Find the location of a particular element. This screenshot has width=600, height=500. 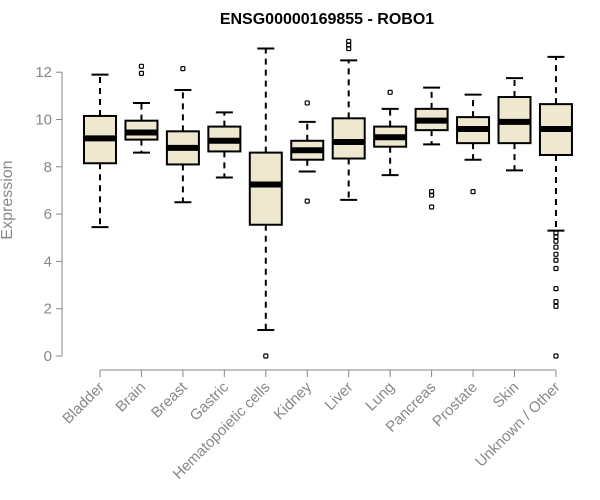

y-tick-label: 4 is located at coordinates (48, 261).